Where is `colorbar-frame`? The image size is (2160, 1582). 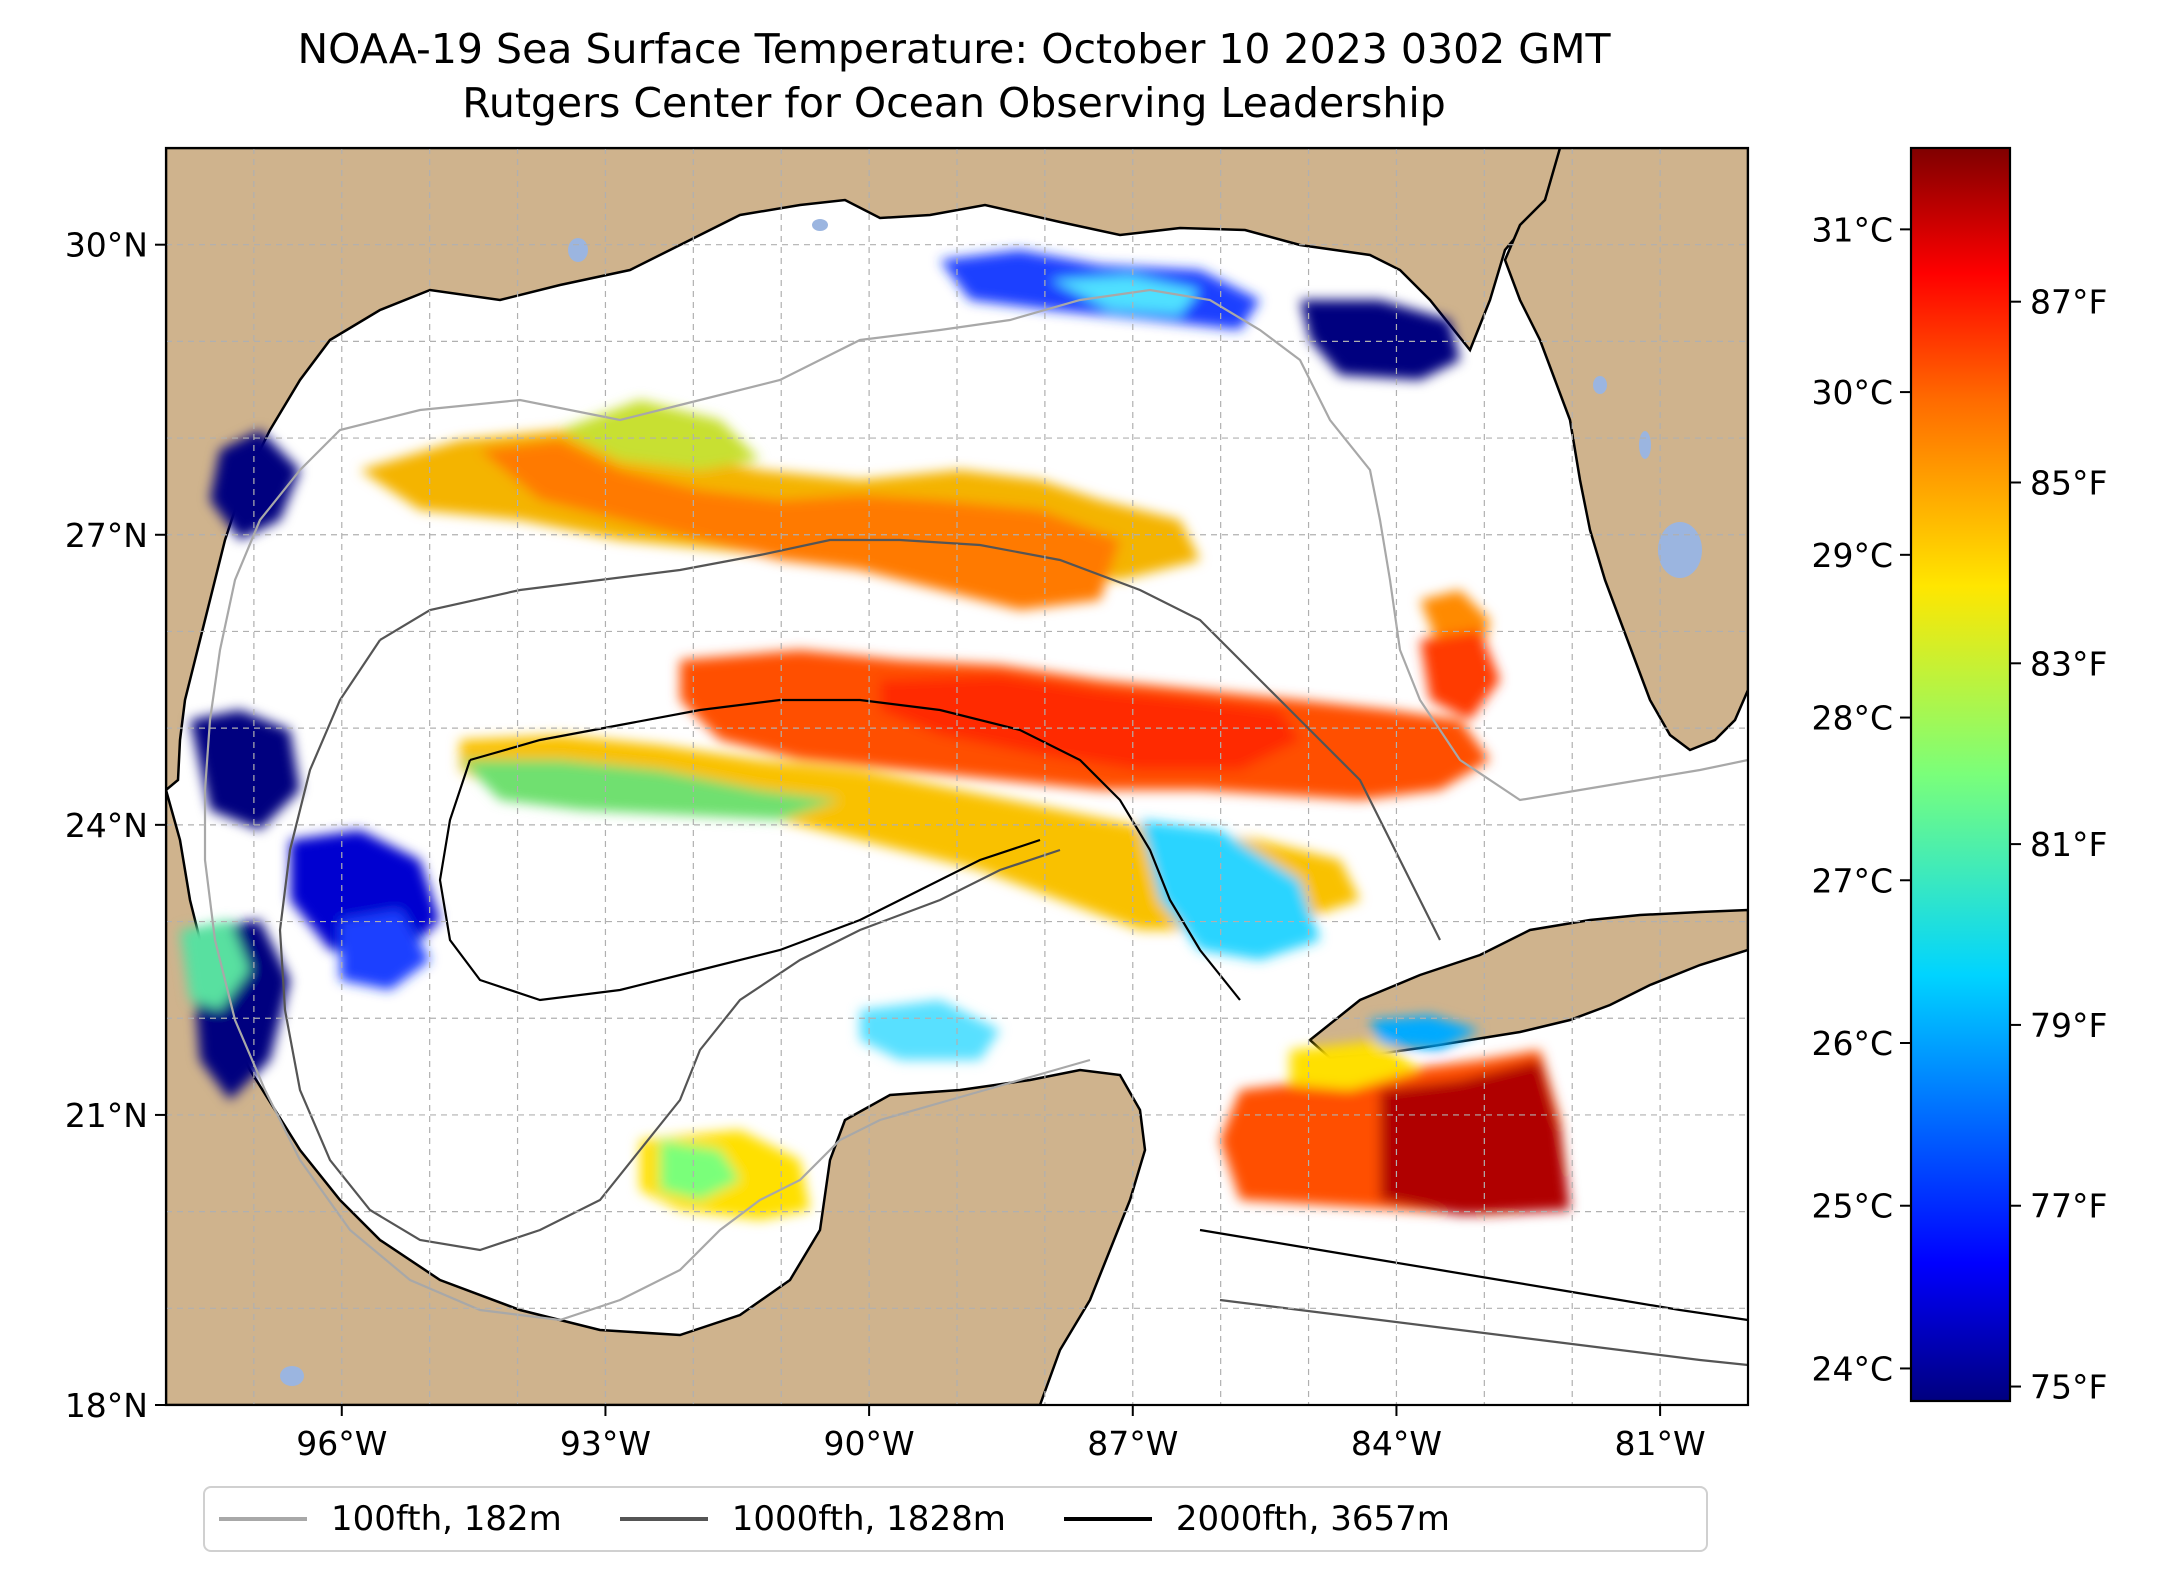 colorbar-frame is located at coordinates (1960, 774).